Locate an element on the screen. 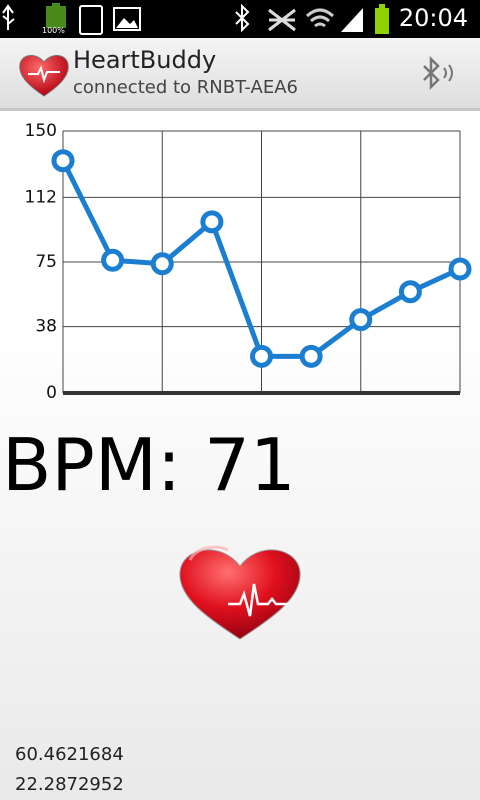 The height and width of the screenshot is (800, 480). y-tick-label: 0 is located at coordinates (51, 393).